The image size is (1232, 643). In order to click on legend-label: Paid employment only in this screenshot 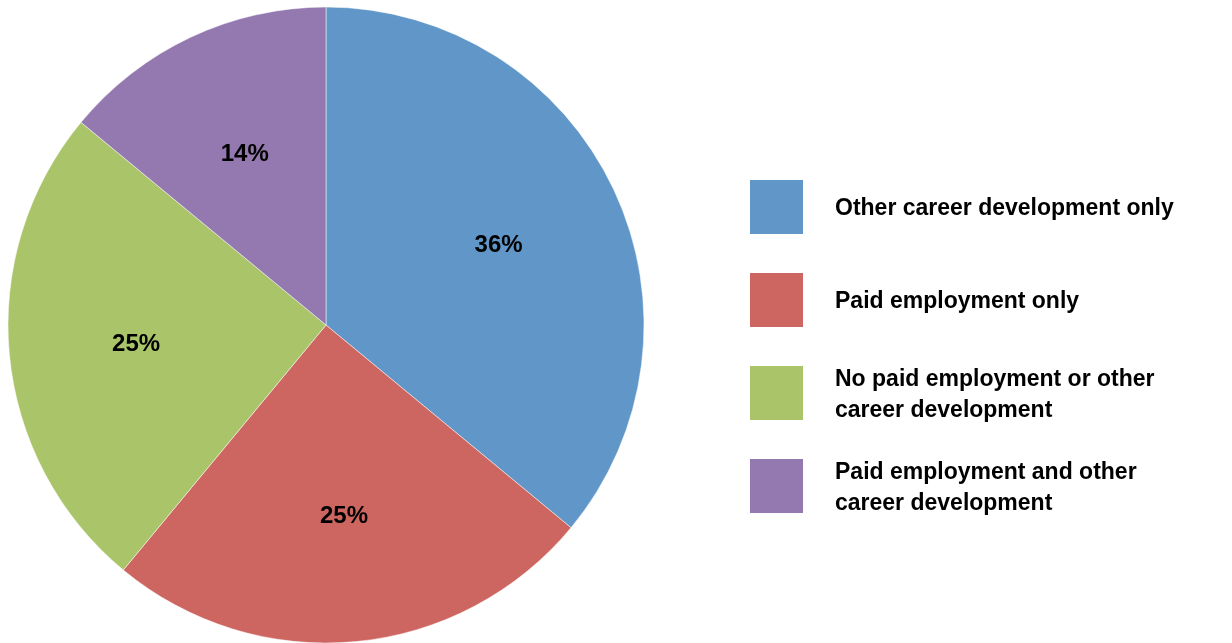, I will do `click(957, 300)`.